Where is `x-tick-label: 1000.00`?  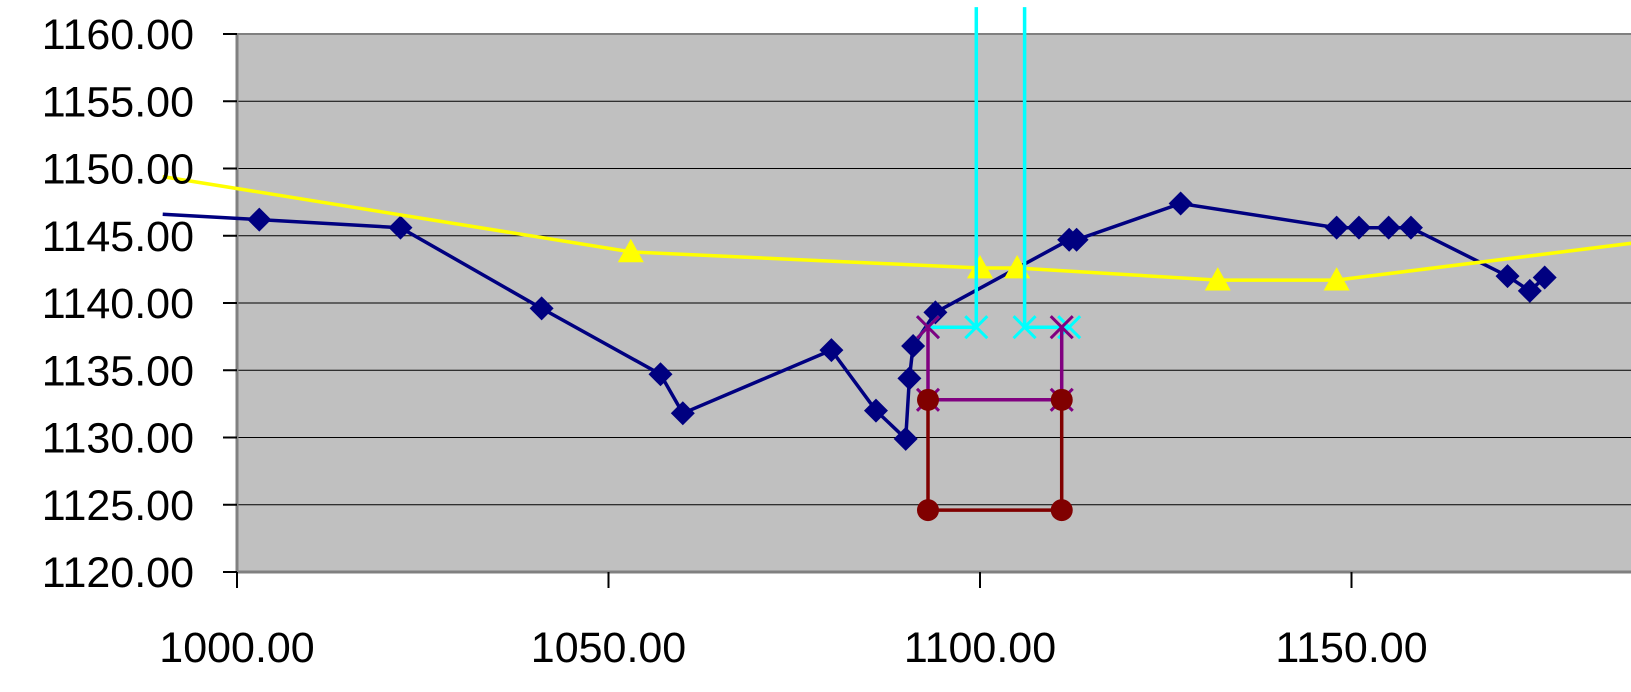 x-tick-label: 1000.00 is located at coordinates (236, 648).